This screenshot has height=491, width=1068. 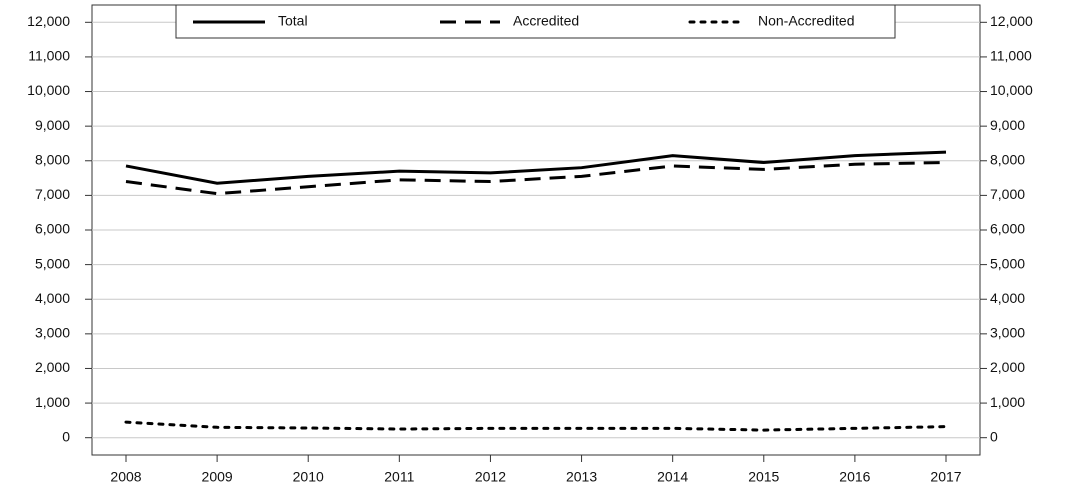 What do you see at coordinates (52, 402) in the screenshot?
I see `y-tick-label: 1,000` at bounding box center [52, 402].